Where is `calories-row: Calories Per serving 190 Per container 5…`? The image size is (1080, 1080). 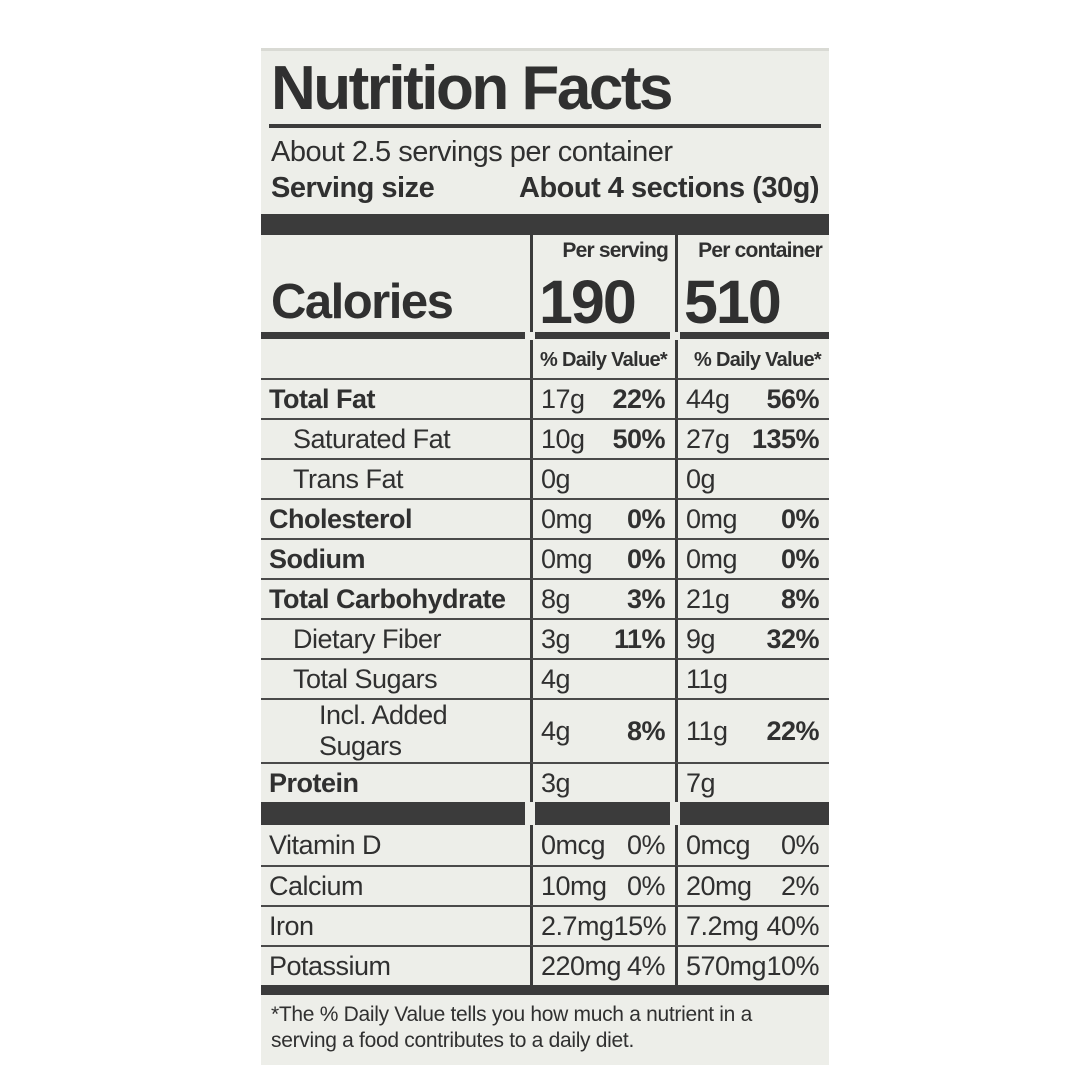 calories-row: Calories Per serving 190 Per container 5… is located at coordinates (545, 286).